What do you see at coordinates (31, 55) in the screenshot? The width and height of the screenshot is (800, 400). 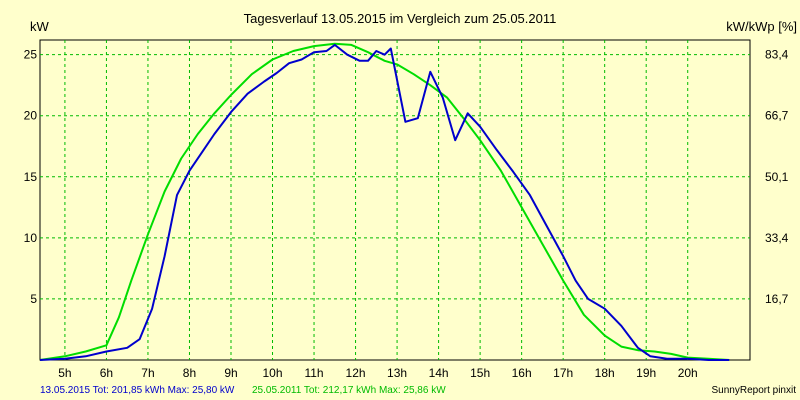 I see `y-tick-label-left: 25` at bounding box center [31, 55].